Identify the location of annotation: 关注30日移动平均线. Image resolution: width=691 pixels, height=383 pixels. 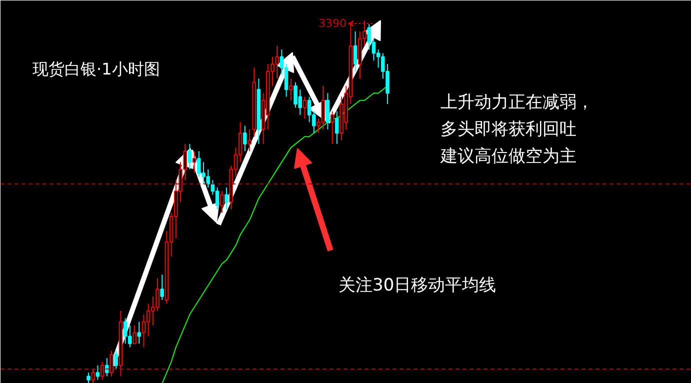
(417, 286).